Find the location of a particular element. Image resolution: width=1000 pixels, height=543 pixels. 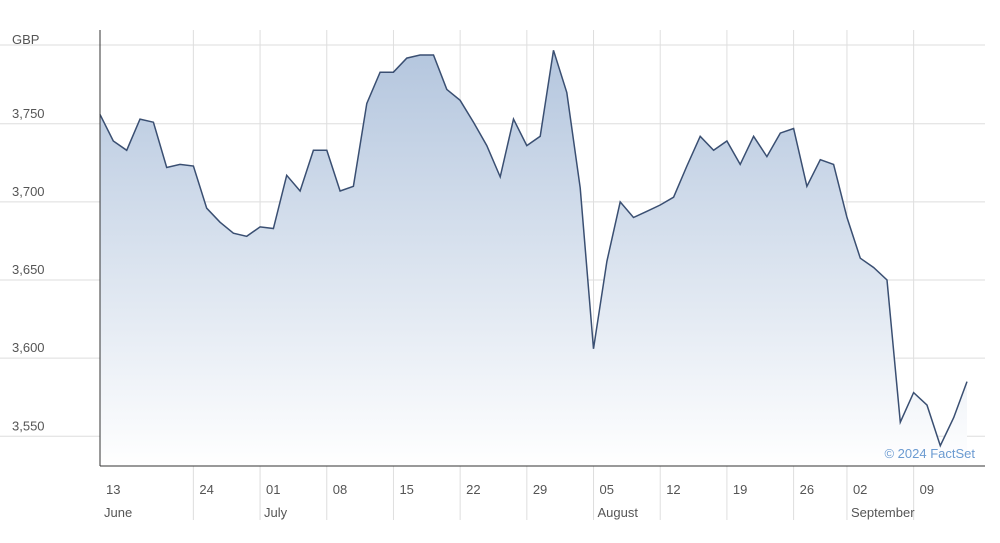

y-tick-label: 3,750 is located at coordinates (28, 113).